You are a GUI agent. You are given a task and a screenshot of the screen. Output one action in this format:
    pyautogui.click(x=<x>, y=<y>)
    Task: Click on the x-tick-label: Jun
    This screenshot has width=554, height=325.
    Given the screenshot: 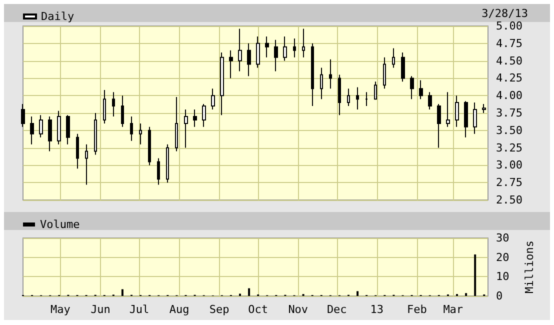 What is the action you would take?
    pyautogui.click(x=100, y=309)
    